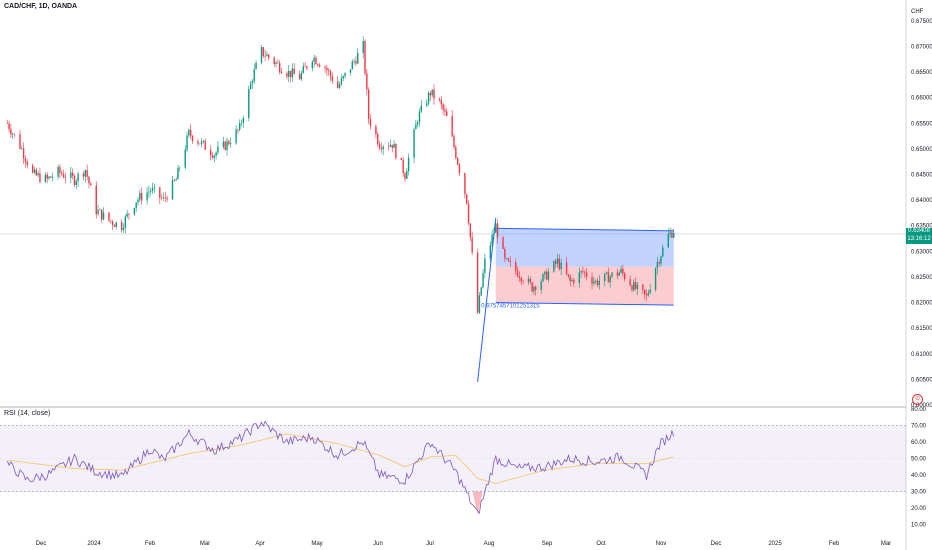 Image resolution: width=932 pixels, height=550 pixels. I want to click on last-price: 0.63408, so click(919, 231).